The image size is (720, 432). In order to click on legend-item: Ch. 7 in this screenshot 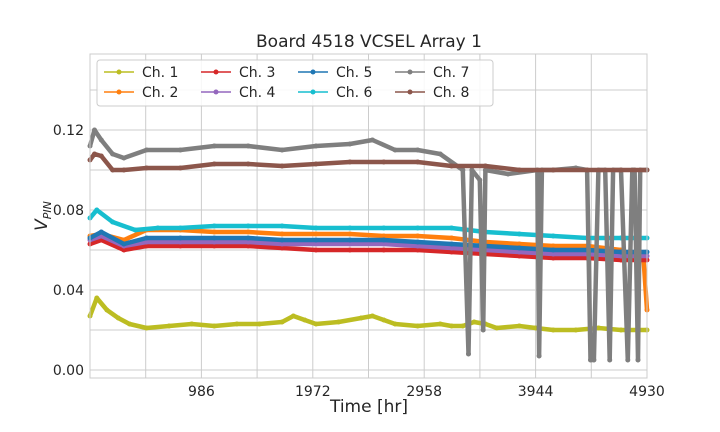, I will do `click(432, 73)`.